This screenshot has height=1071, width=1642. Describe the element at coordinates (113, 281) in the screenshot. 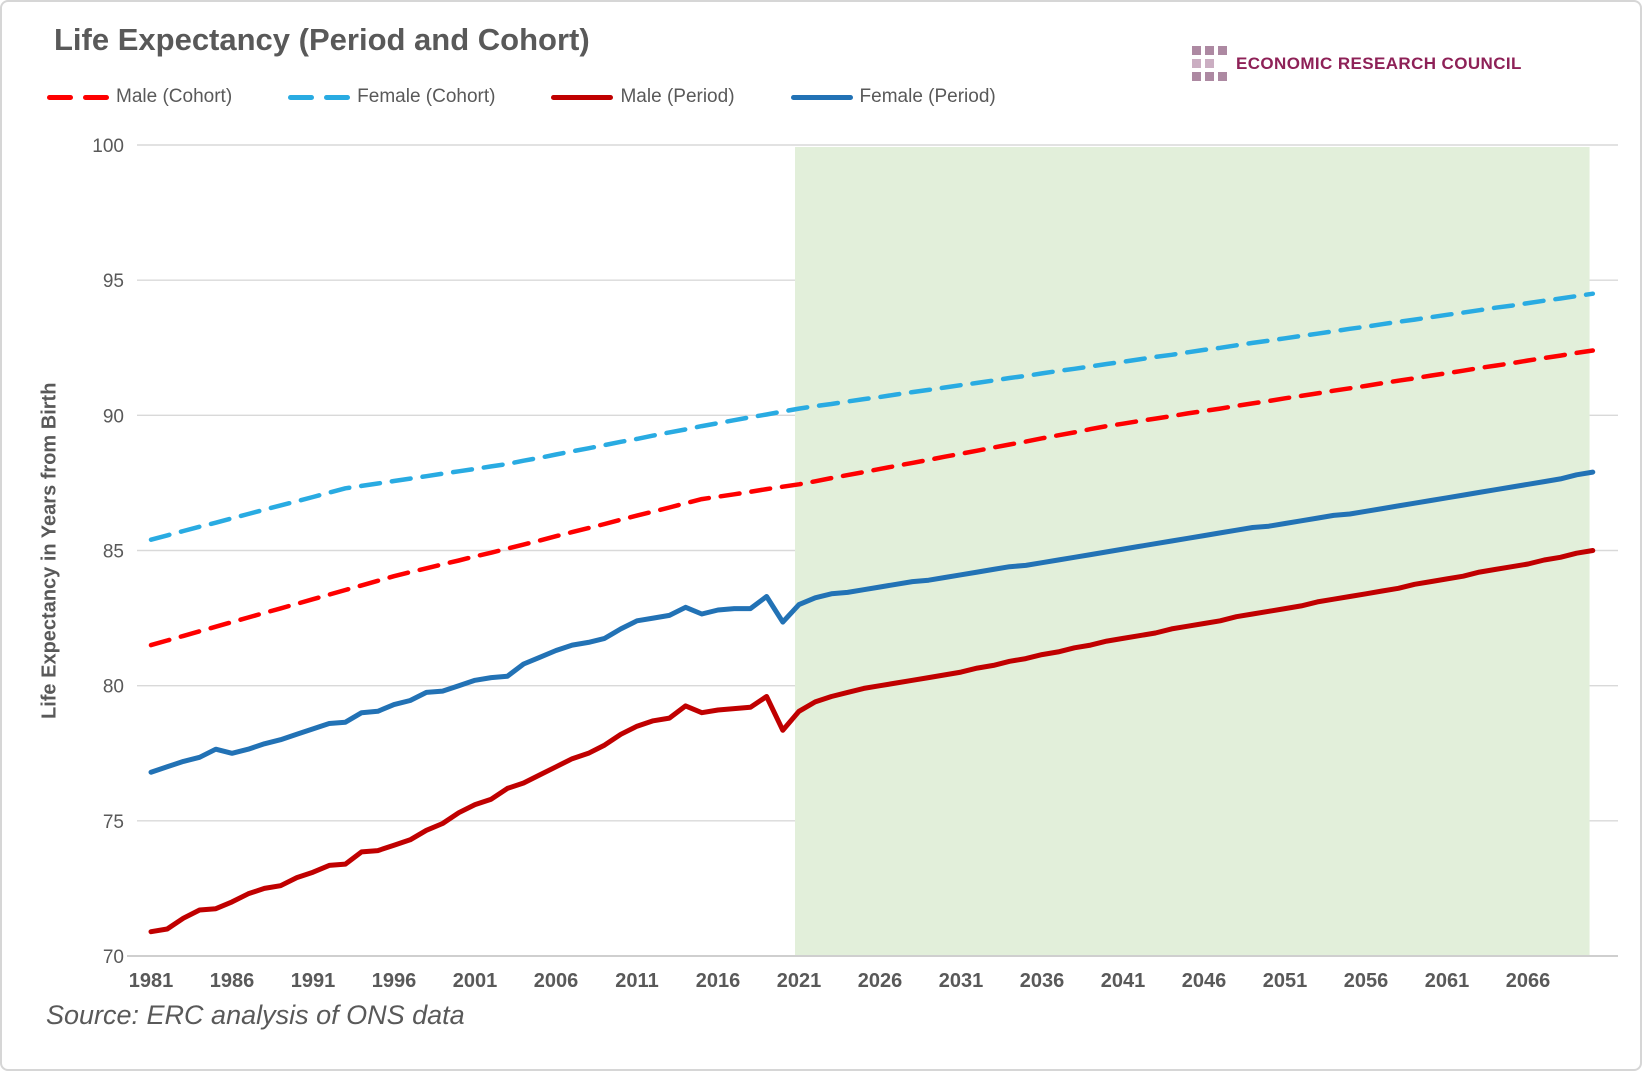

I see `y-tick-label: 95` at that location.